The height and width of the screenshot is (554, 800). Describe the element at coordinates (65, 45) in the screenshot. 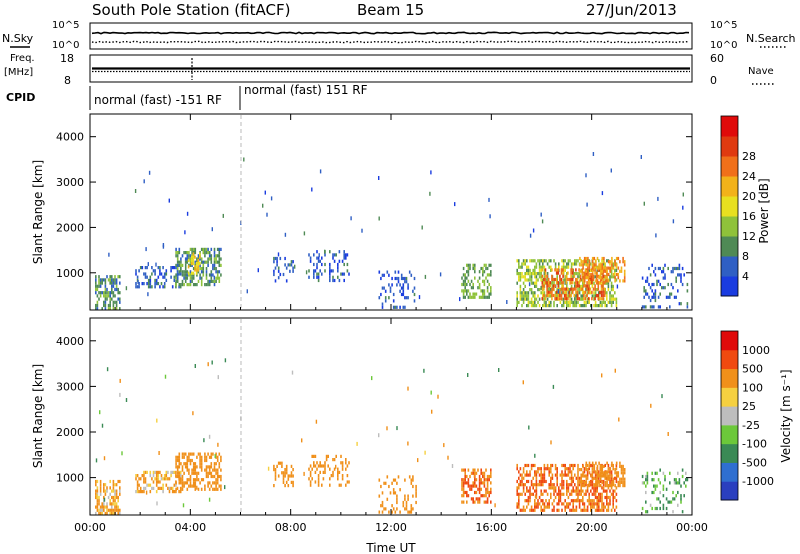

I see `nsky-tick-bottom: 10^0` at that location.